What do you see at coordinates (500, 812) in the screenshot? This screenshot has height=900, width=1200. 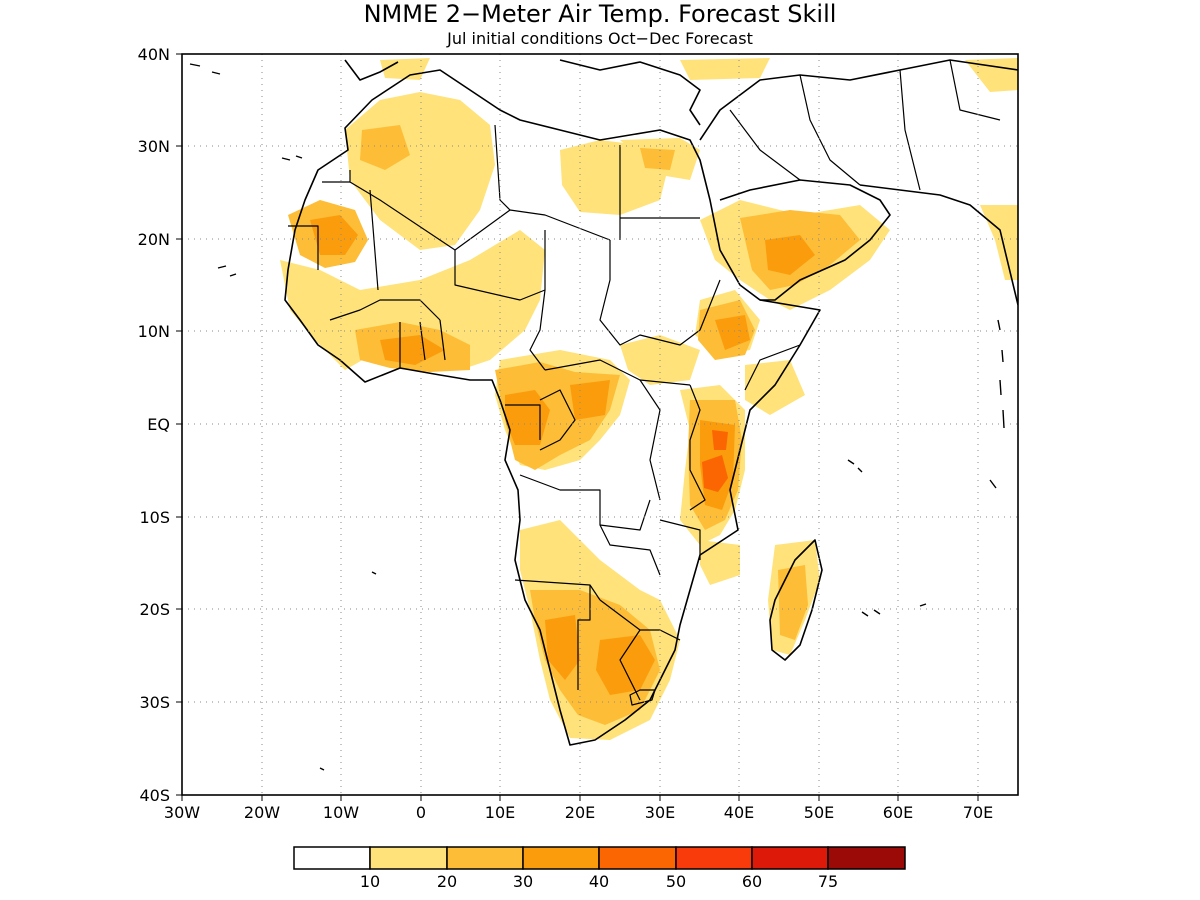 I see `lon-label: 10E` at bounding box center [500, 812].